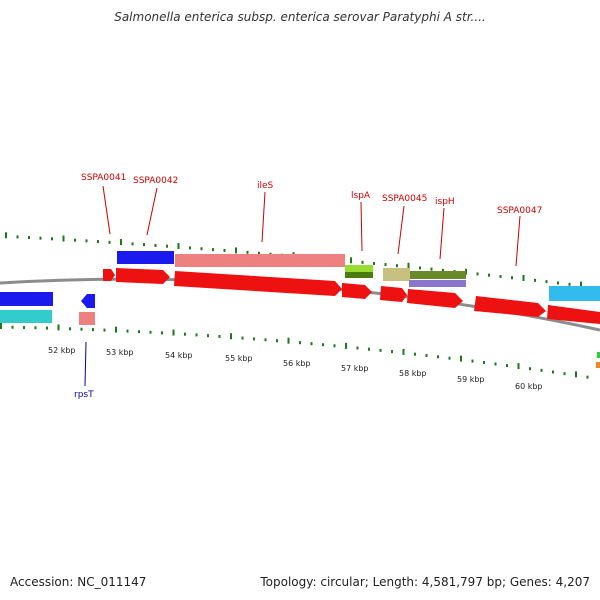 This screenshot has height=600, width=600. What do you see at coordinates (26, 299) in the screenshot?
I see `feature-blue-left` at bounding box center [26, 299].